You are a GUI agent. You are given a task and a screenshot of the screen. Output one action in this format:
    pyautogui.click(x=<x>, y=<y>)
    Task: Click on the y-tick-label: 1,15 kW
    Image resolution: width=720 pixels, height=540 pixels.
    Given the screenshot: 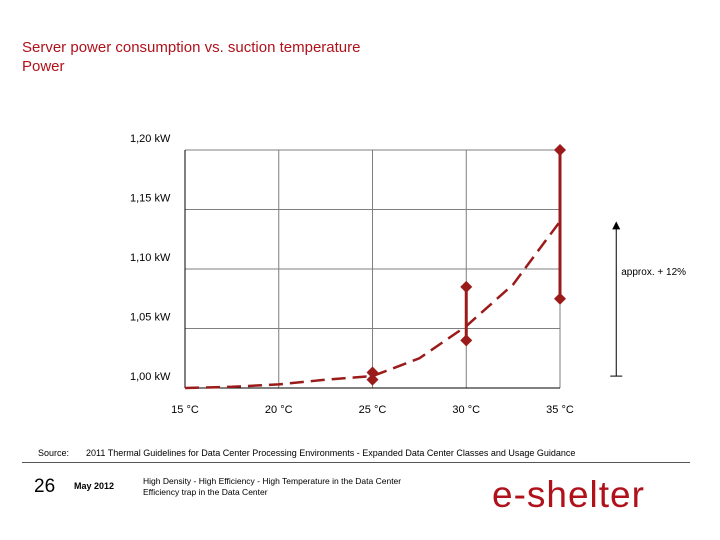 What is the action you would take?
    pyautogui.click(x=150, y=199)
    